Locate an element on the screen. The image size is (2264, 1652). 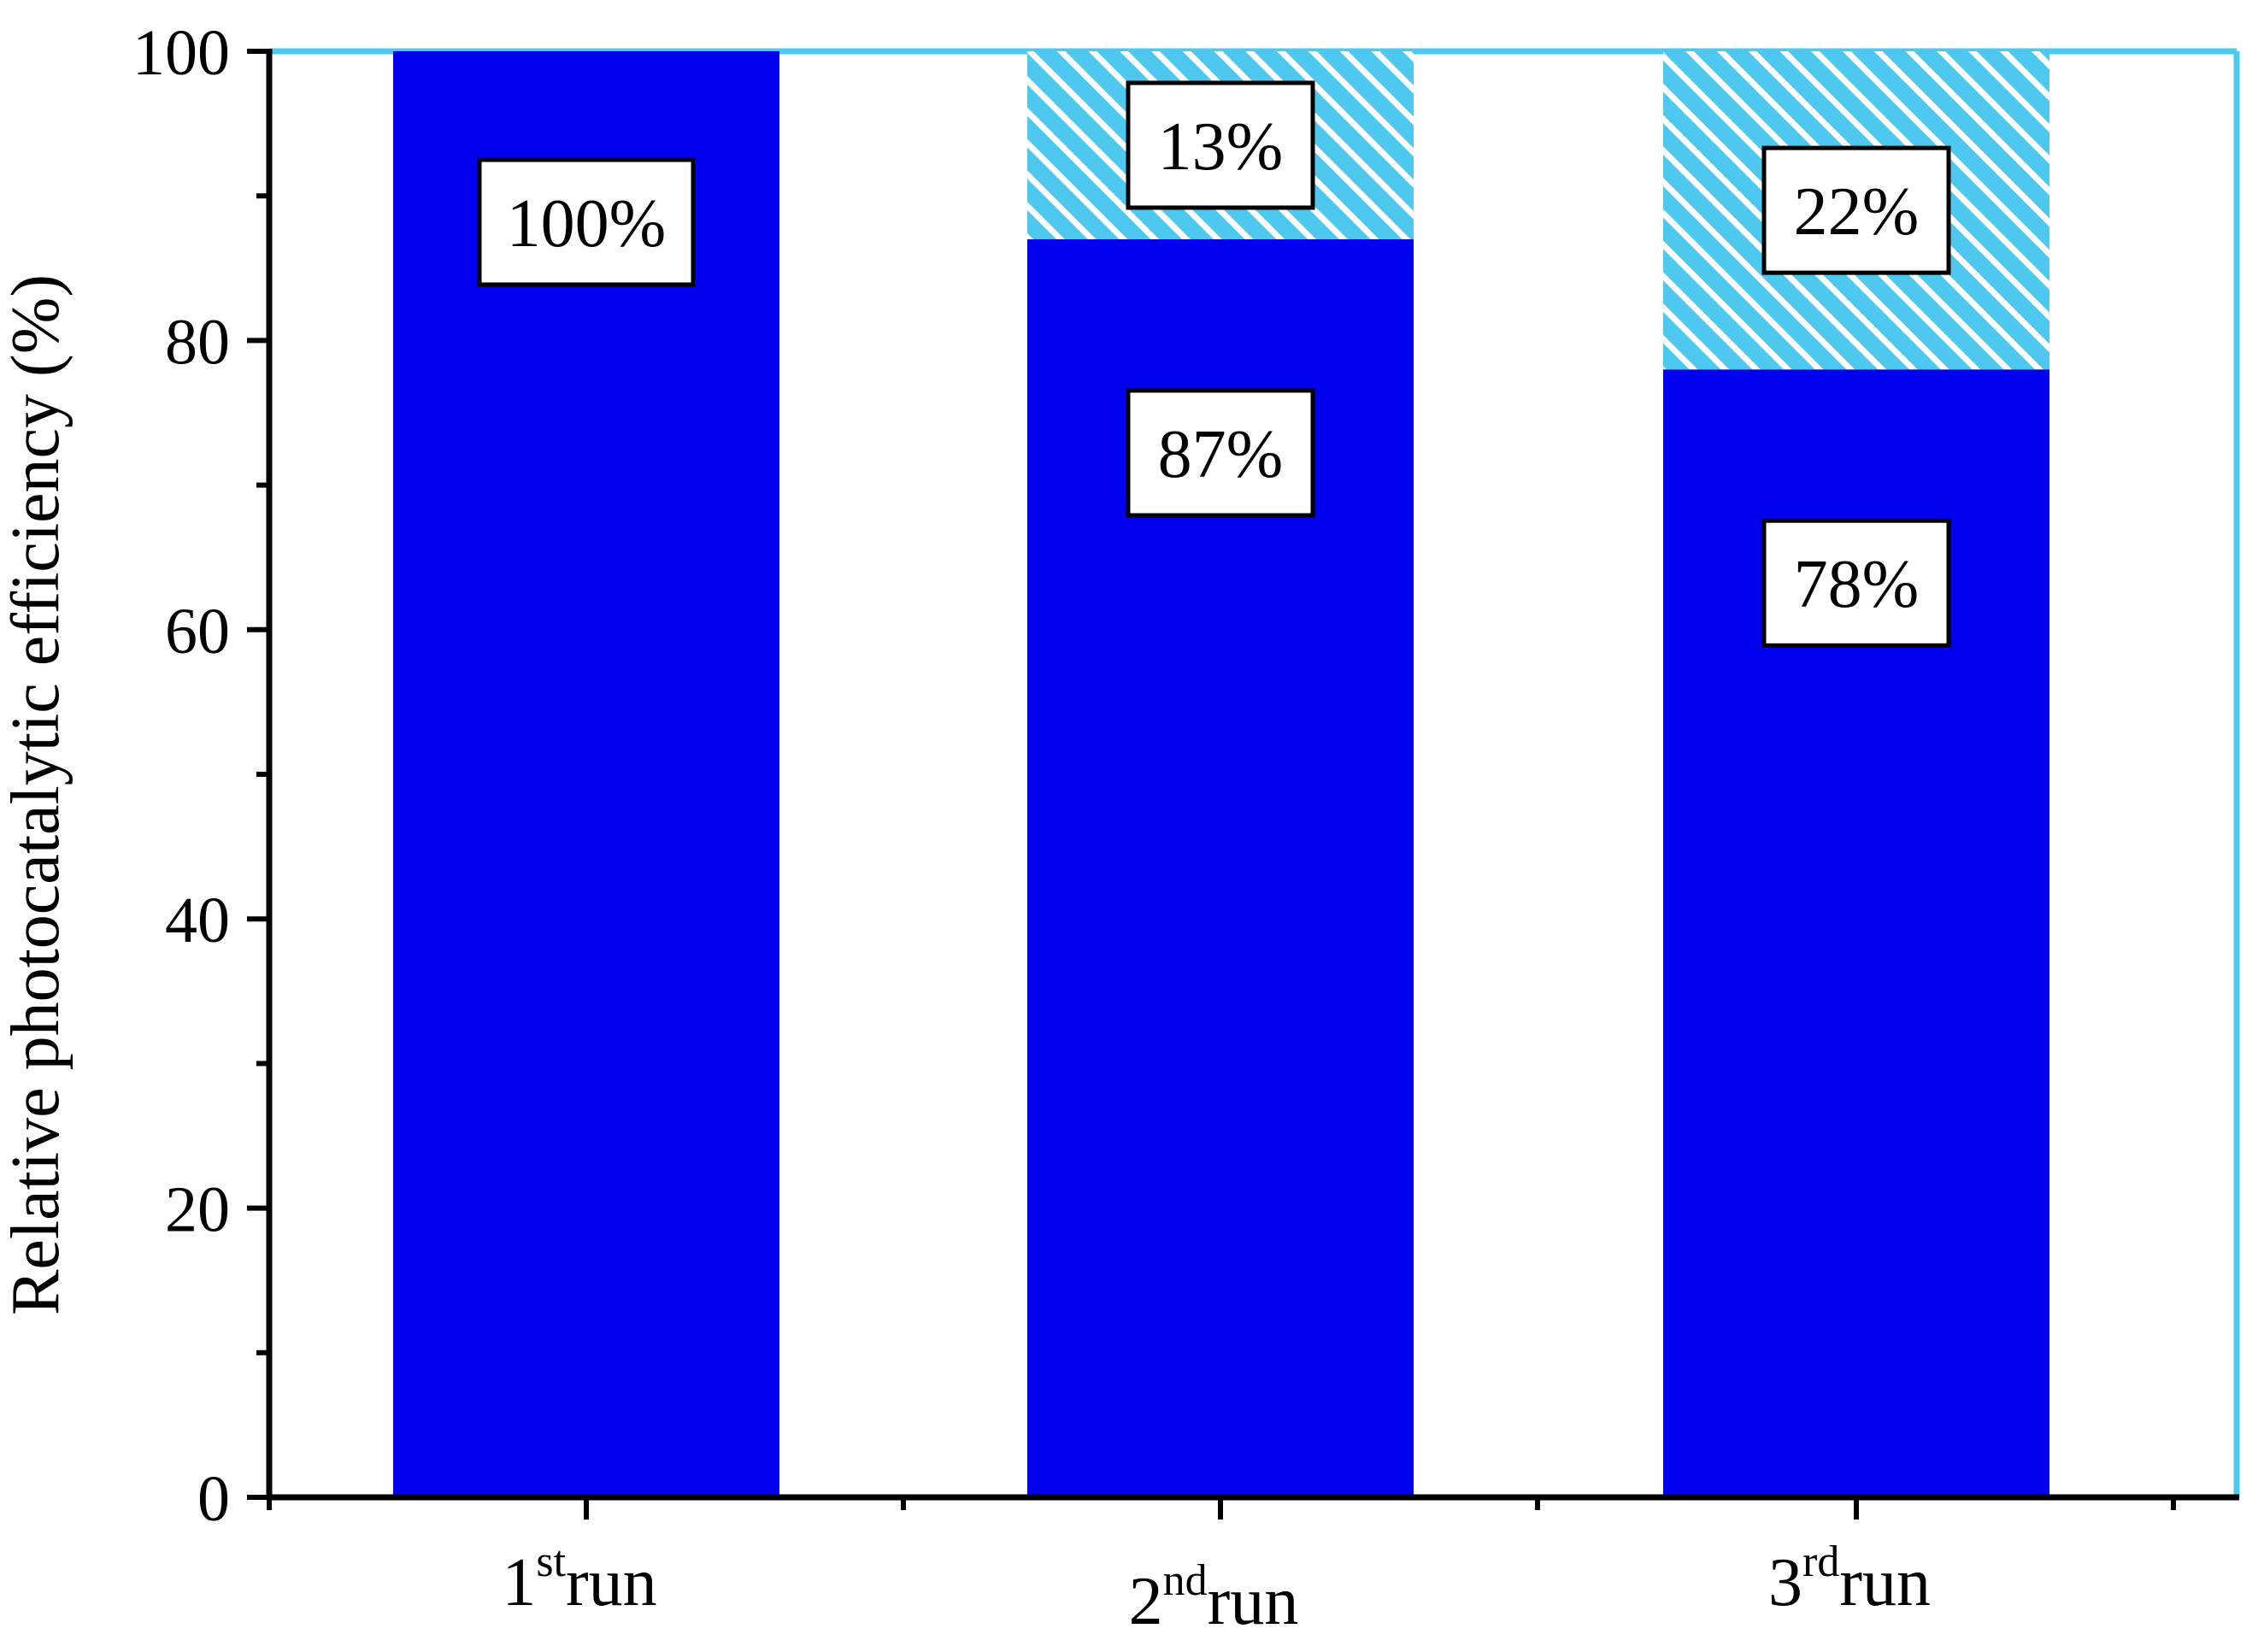
x-tick-label: 3rdrun is located at coordinates (1849, 1578).